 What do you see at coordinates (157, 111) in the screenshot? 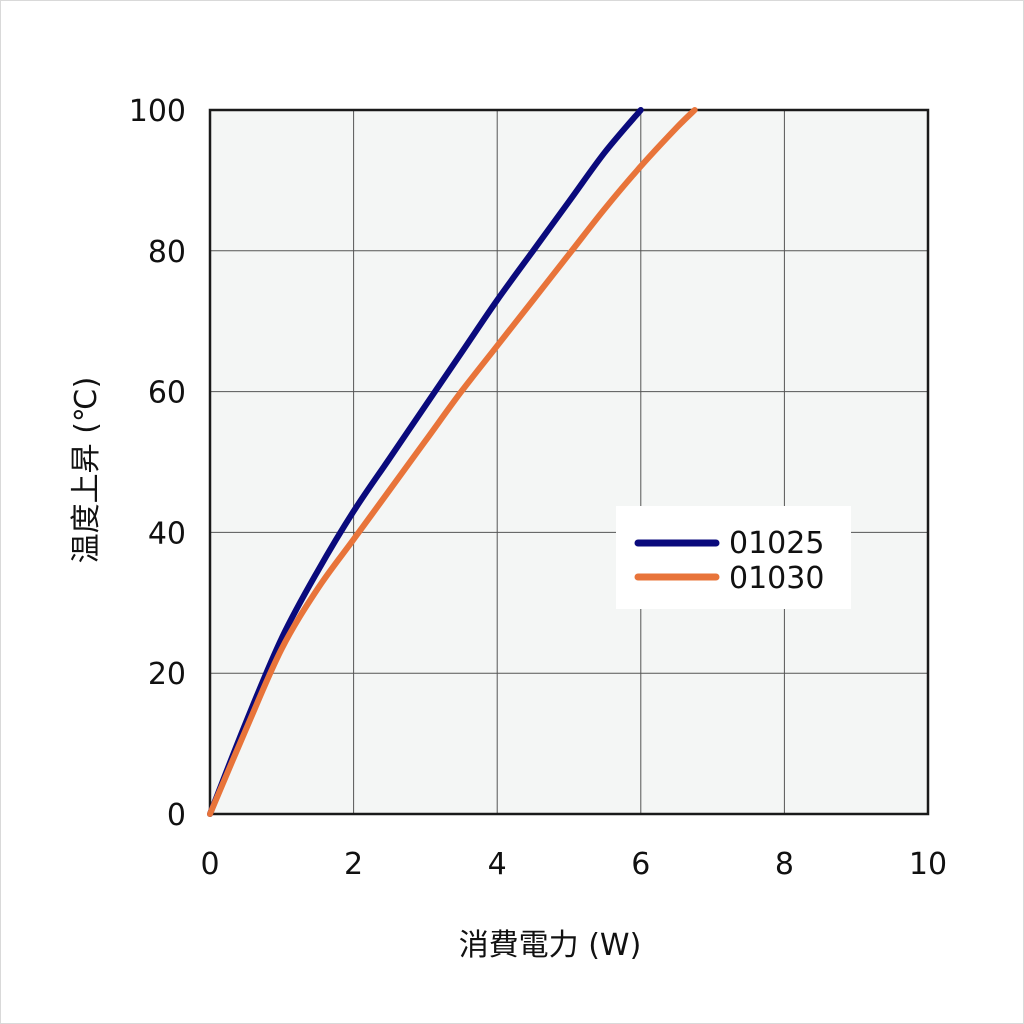
I see `y-tick-label: 100` at bounding box center [157, 111].